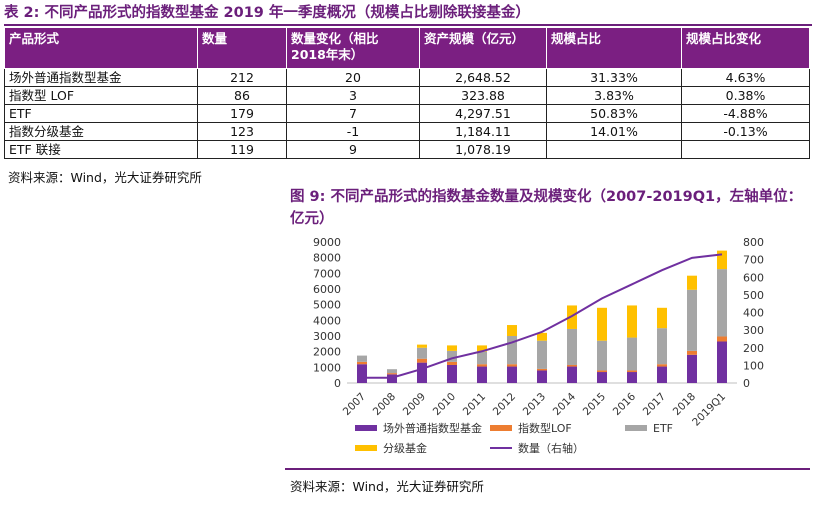 The height and width of the screenshot is (506, 818). What do you see at coordinates (614, 131) in the screenshot?
I see `cell-share: 14.01%` at bounding box center [614, 131].